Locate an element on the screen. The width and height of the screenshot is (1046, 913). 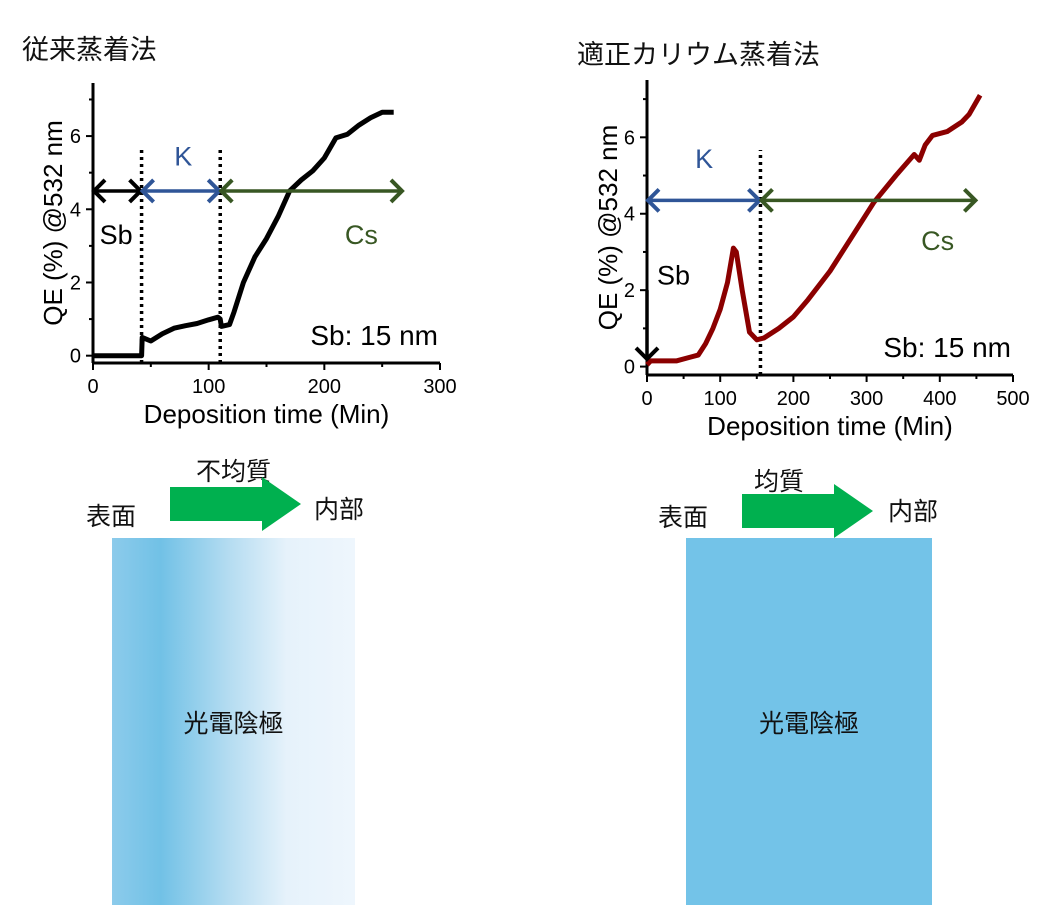
right-panel-title: 適正カリウム蒸着法 is located at coordinates (698, 55).